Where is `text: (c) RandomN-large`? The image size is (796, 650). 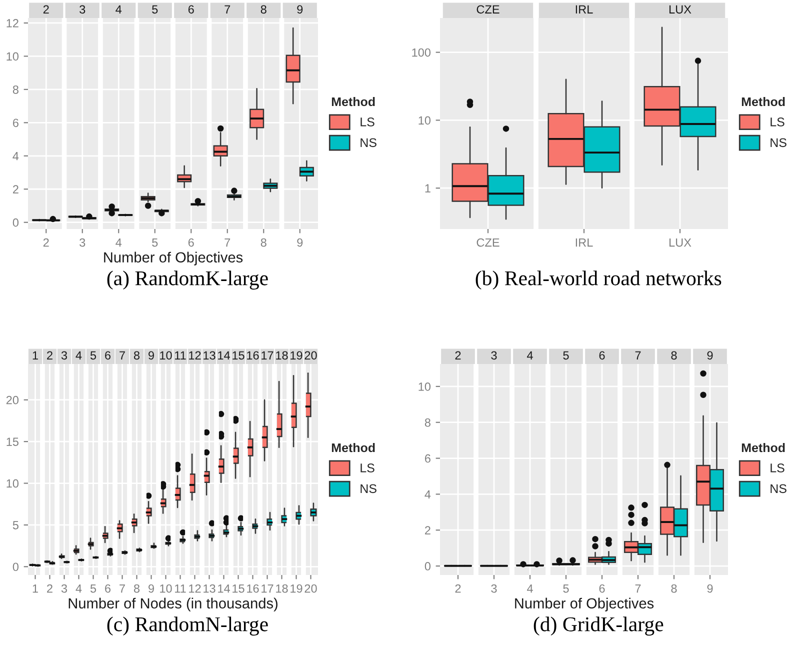 text: (c) RandomN-large is located at coordinates (187, 626).